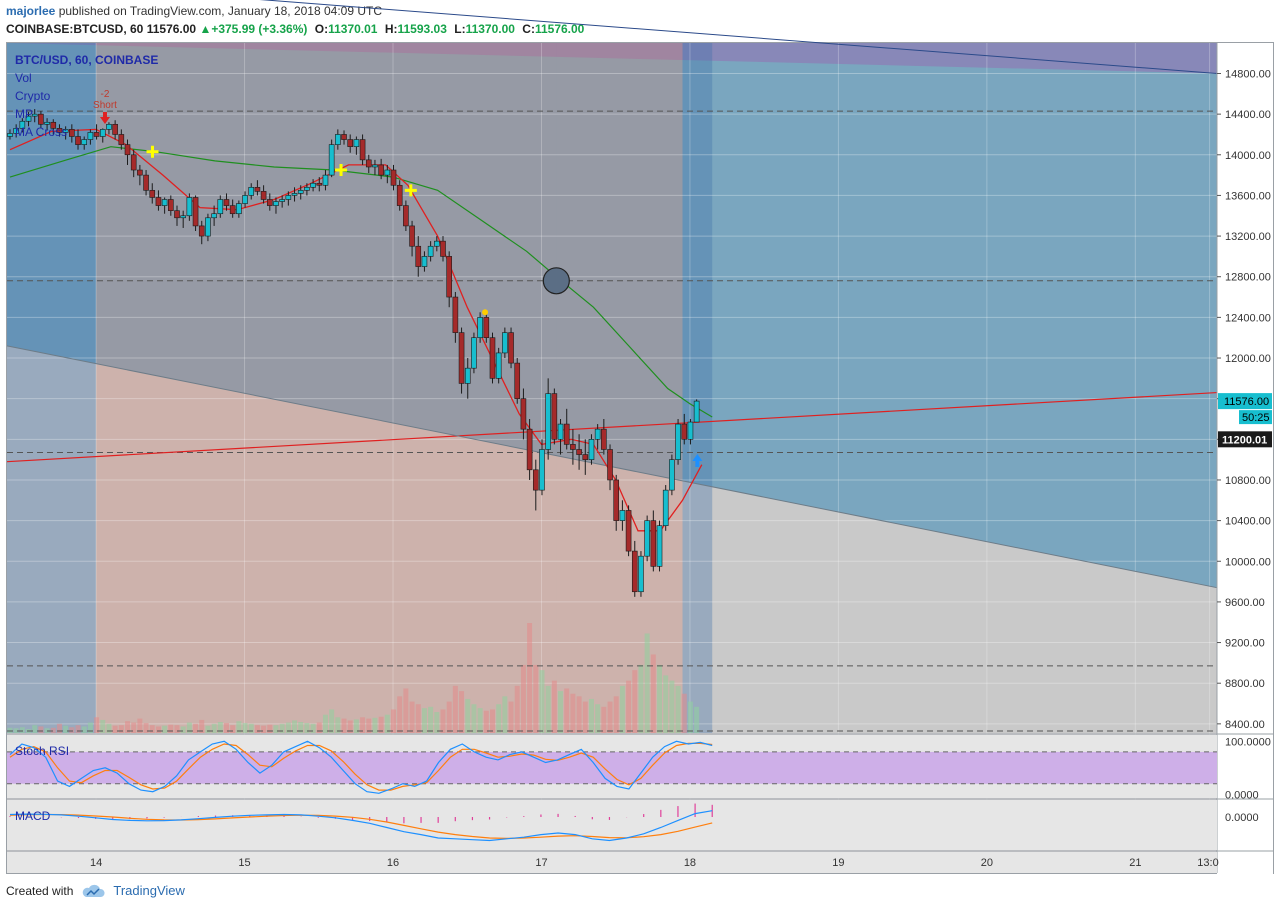  What do you see at coordinates (40, 890) in the screenshot?
I see `created-with-text: Created with` at bounding box center [40, 890].